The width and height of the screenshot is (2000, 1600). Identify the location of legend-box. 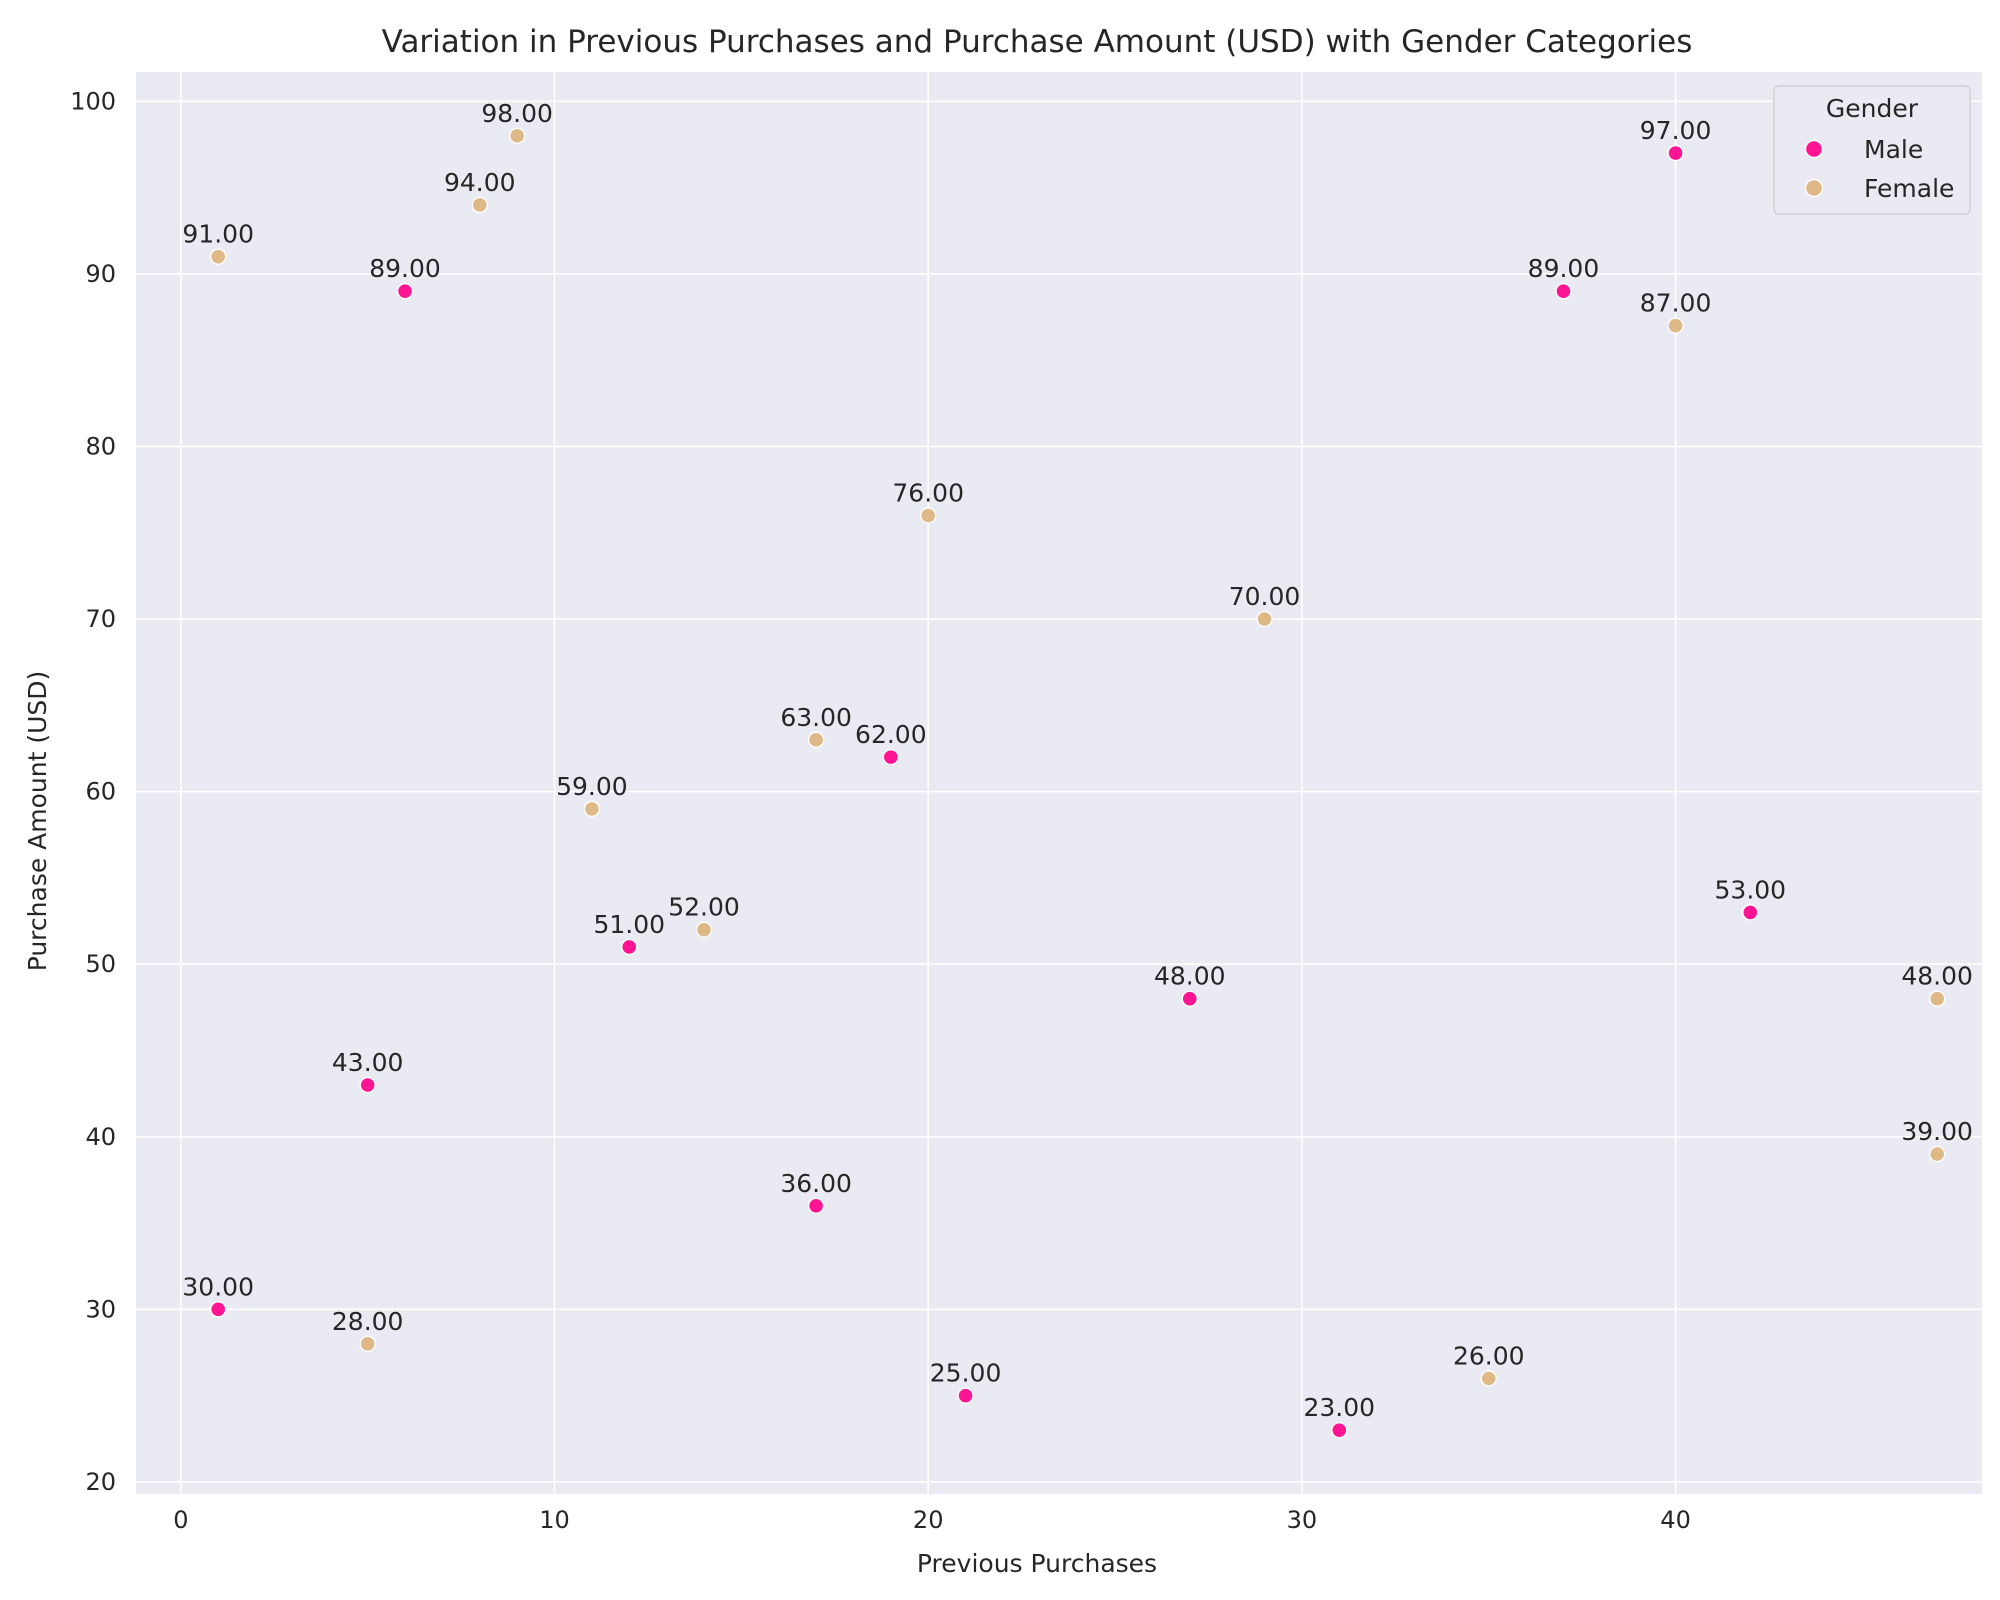
(1872, 150).